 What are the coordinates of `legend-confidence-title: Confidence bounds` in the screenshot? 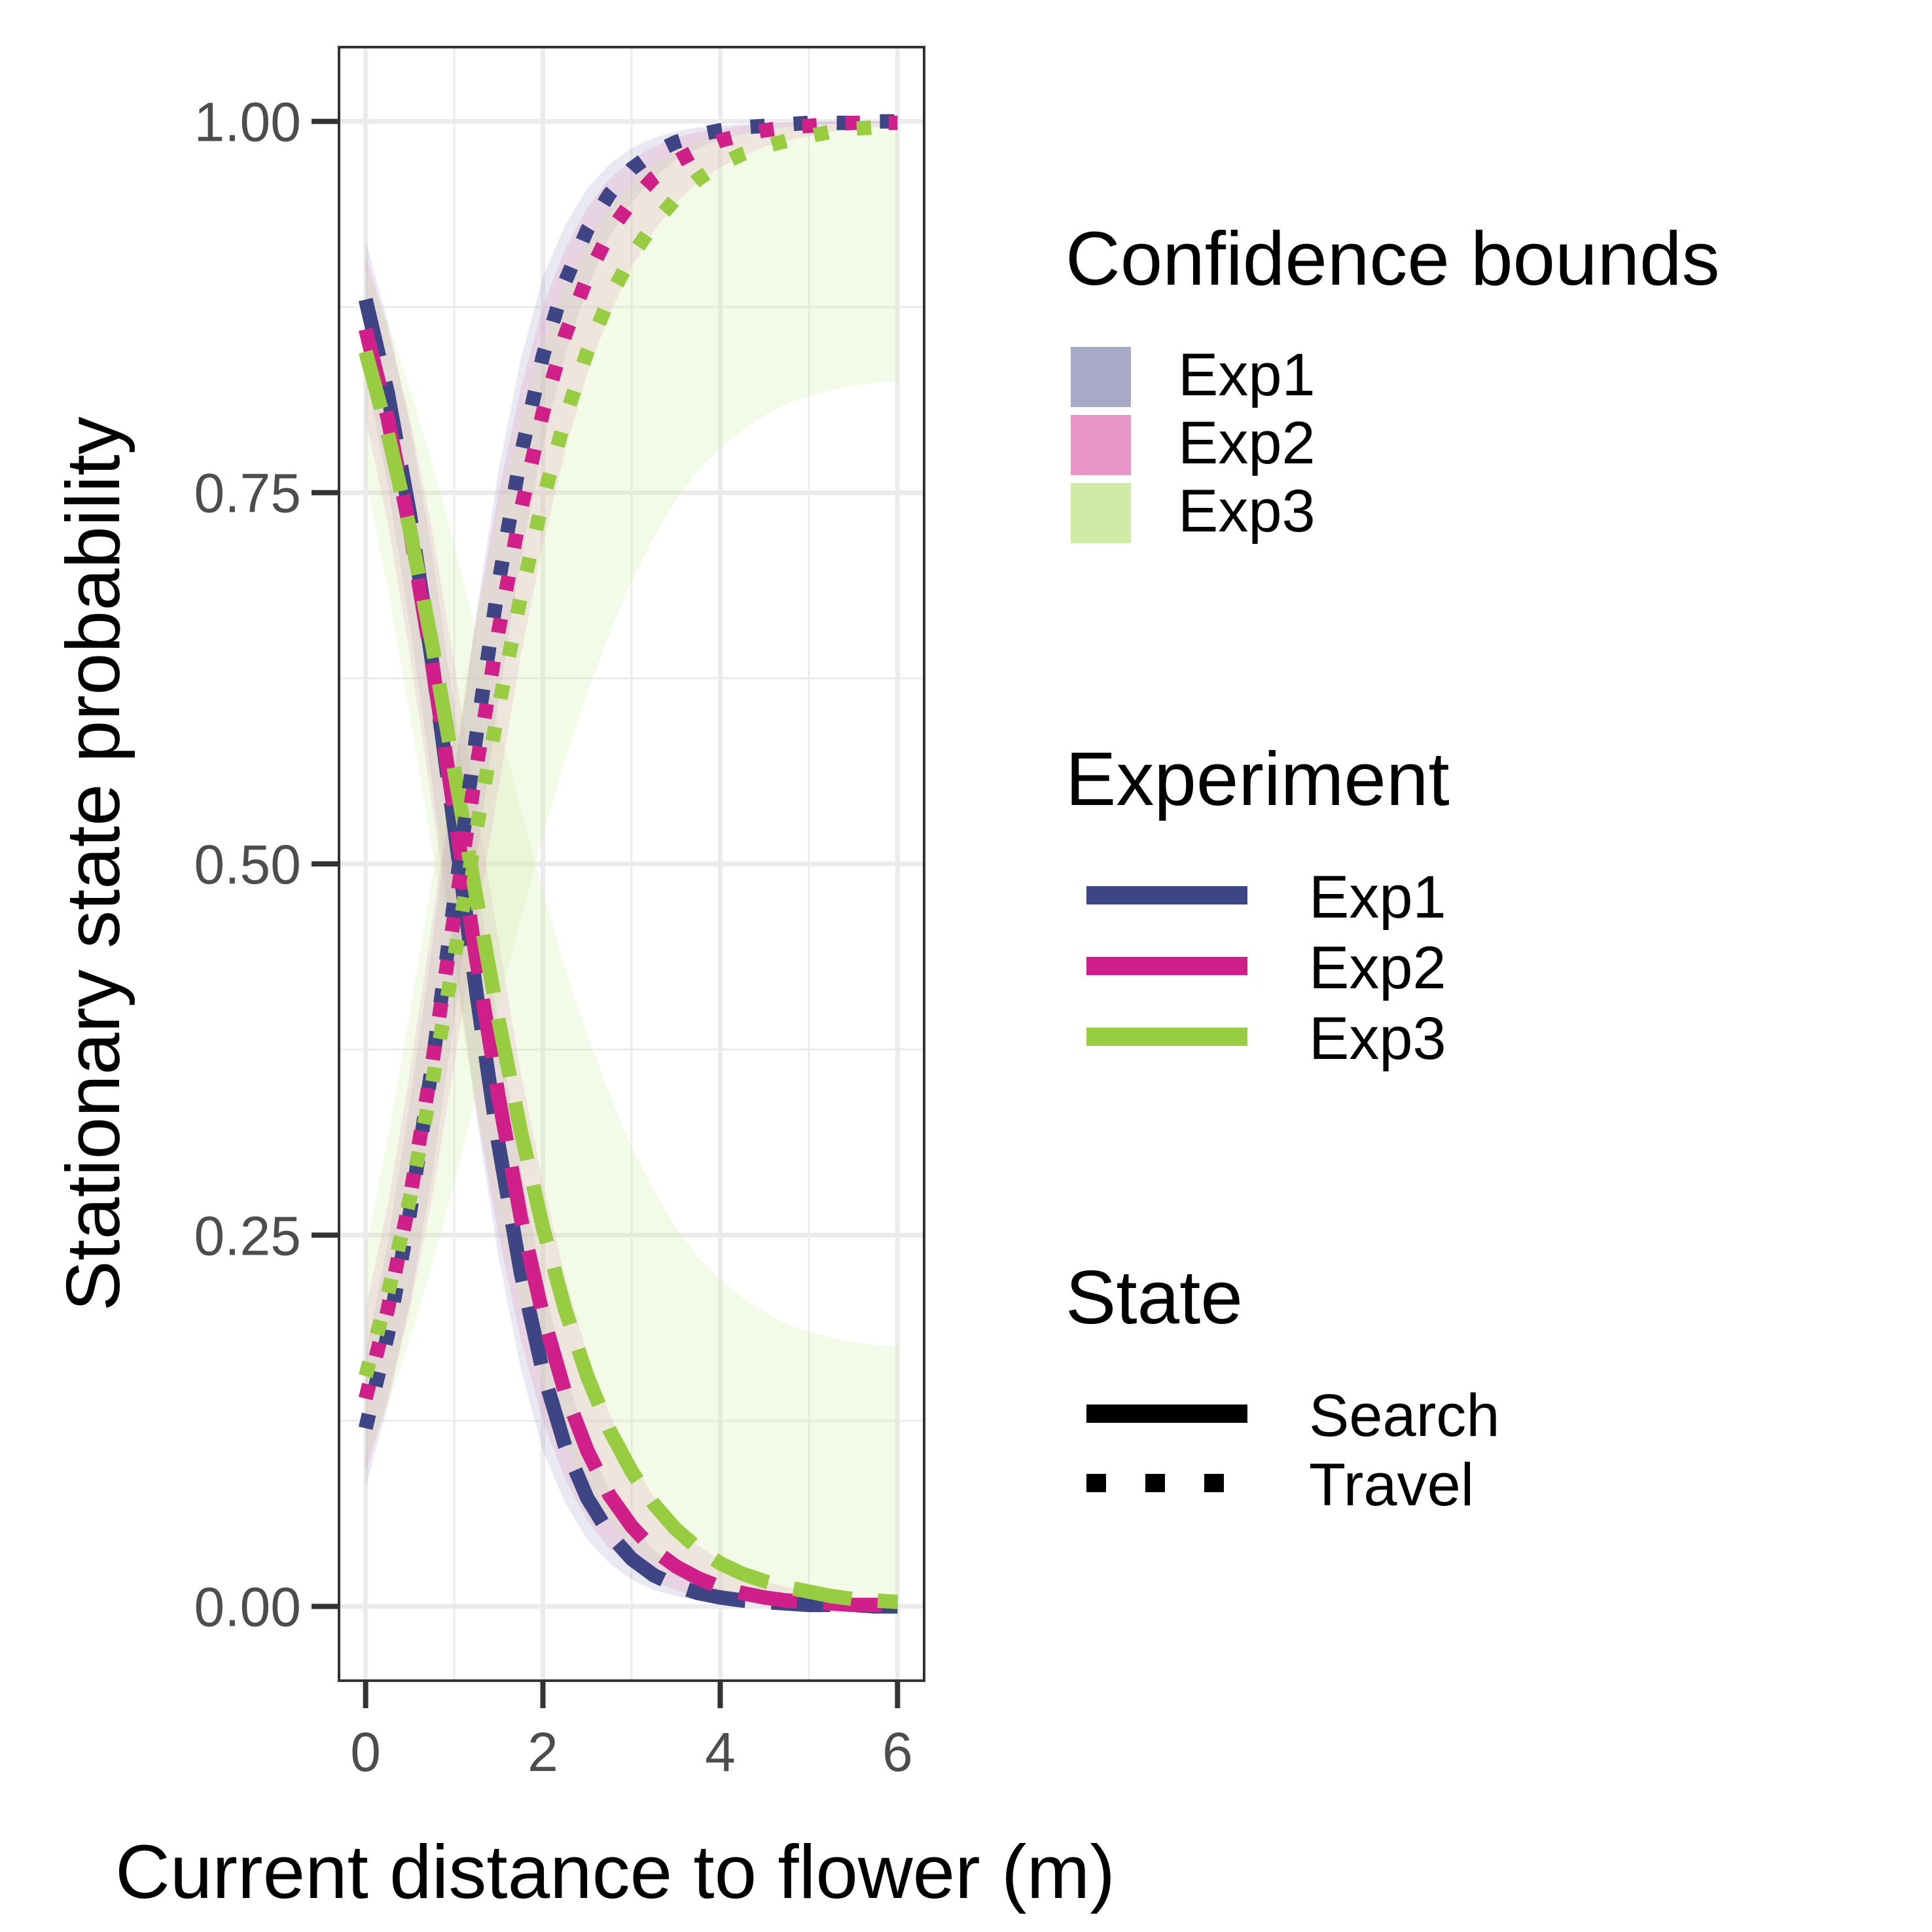 It's located at (1392, 258).